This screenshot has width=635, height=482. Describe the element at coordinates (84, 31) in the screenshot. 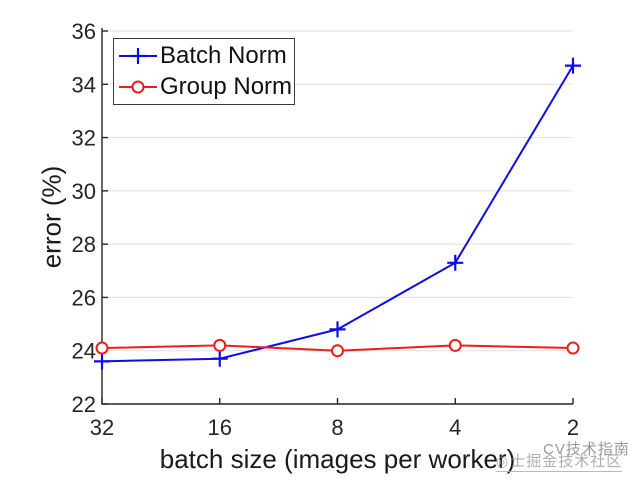

I see `y-tick-label-36: 36` at that location.